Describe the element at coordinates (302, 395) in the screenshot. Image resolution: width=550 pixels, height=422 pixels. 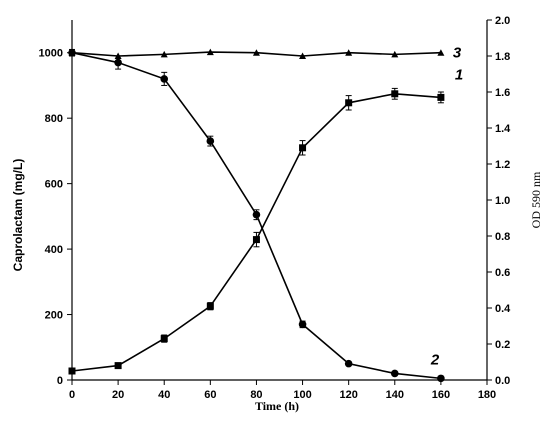
I see `x-tick-label: 100` at that location.